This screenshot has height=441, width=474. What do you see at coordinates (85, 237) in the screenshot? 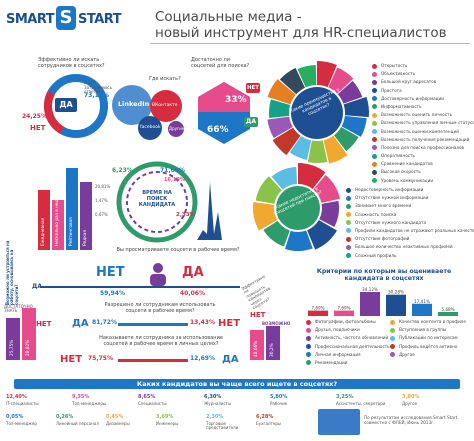
I see `bar-left-4-label: Редкая` at bounding box center [85, 237].